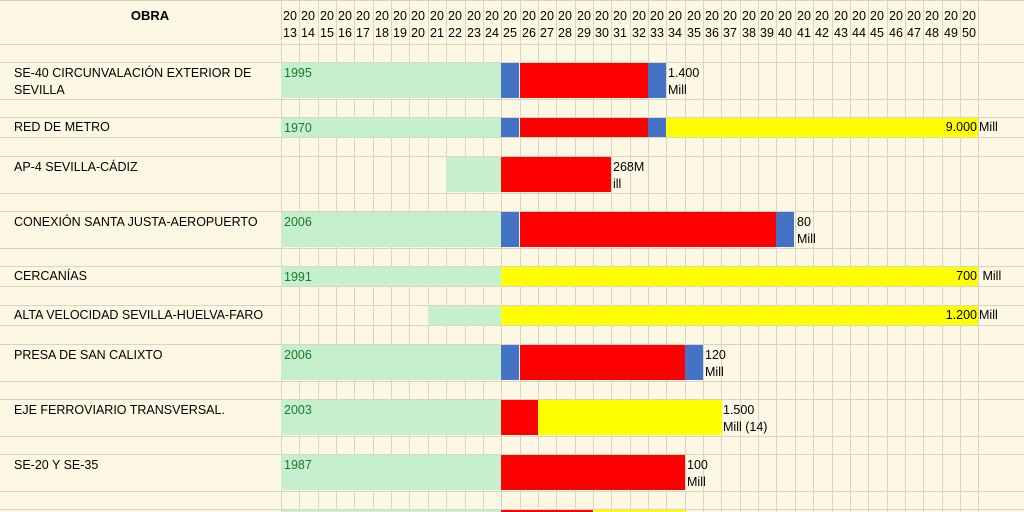  I want to click on start-year: 1995, so click(298, 73).